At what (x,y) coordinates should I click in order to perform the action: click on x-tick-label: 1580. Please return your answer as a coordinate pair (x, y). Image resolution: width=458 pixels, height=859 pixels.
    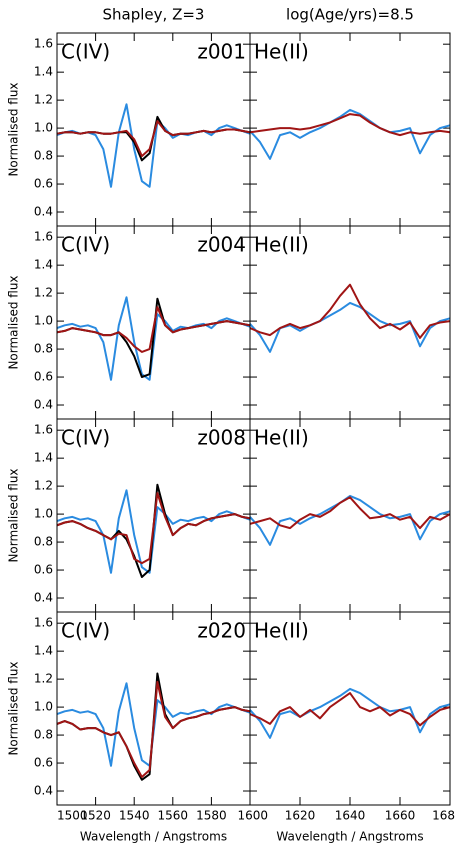
    Looking at the image, I should click on (211, 816).